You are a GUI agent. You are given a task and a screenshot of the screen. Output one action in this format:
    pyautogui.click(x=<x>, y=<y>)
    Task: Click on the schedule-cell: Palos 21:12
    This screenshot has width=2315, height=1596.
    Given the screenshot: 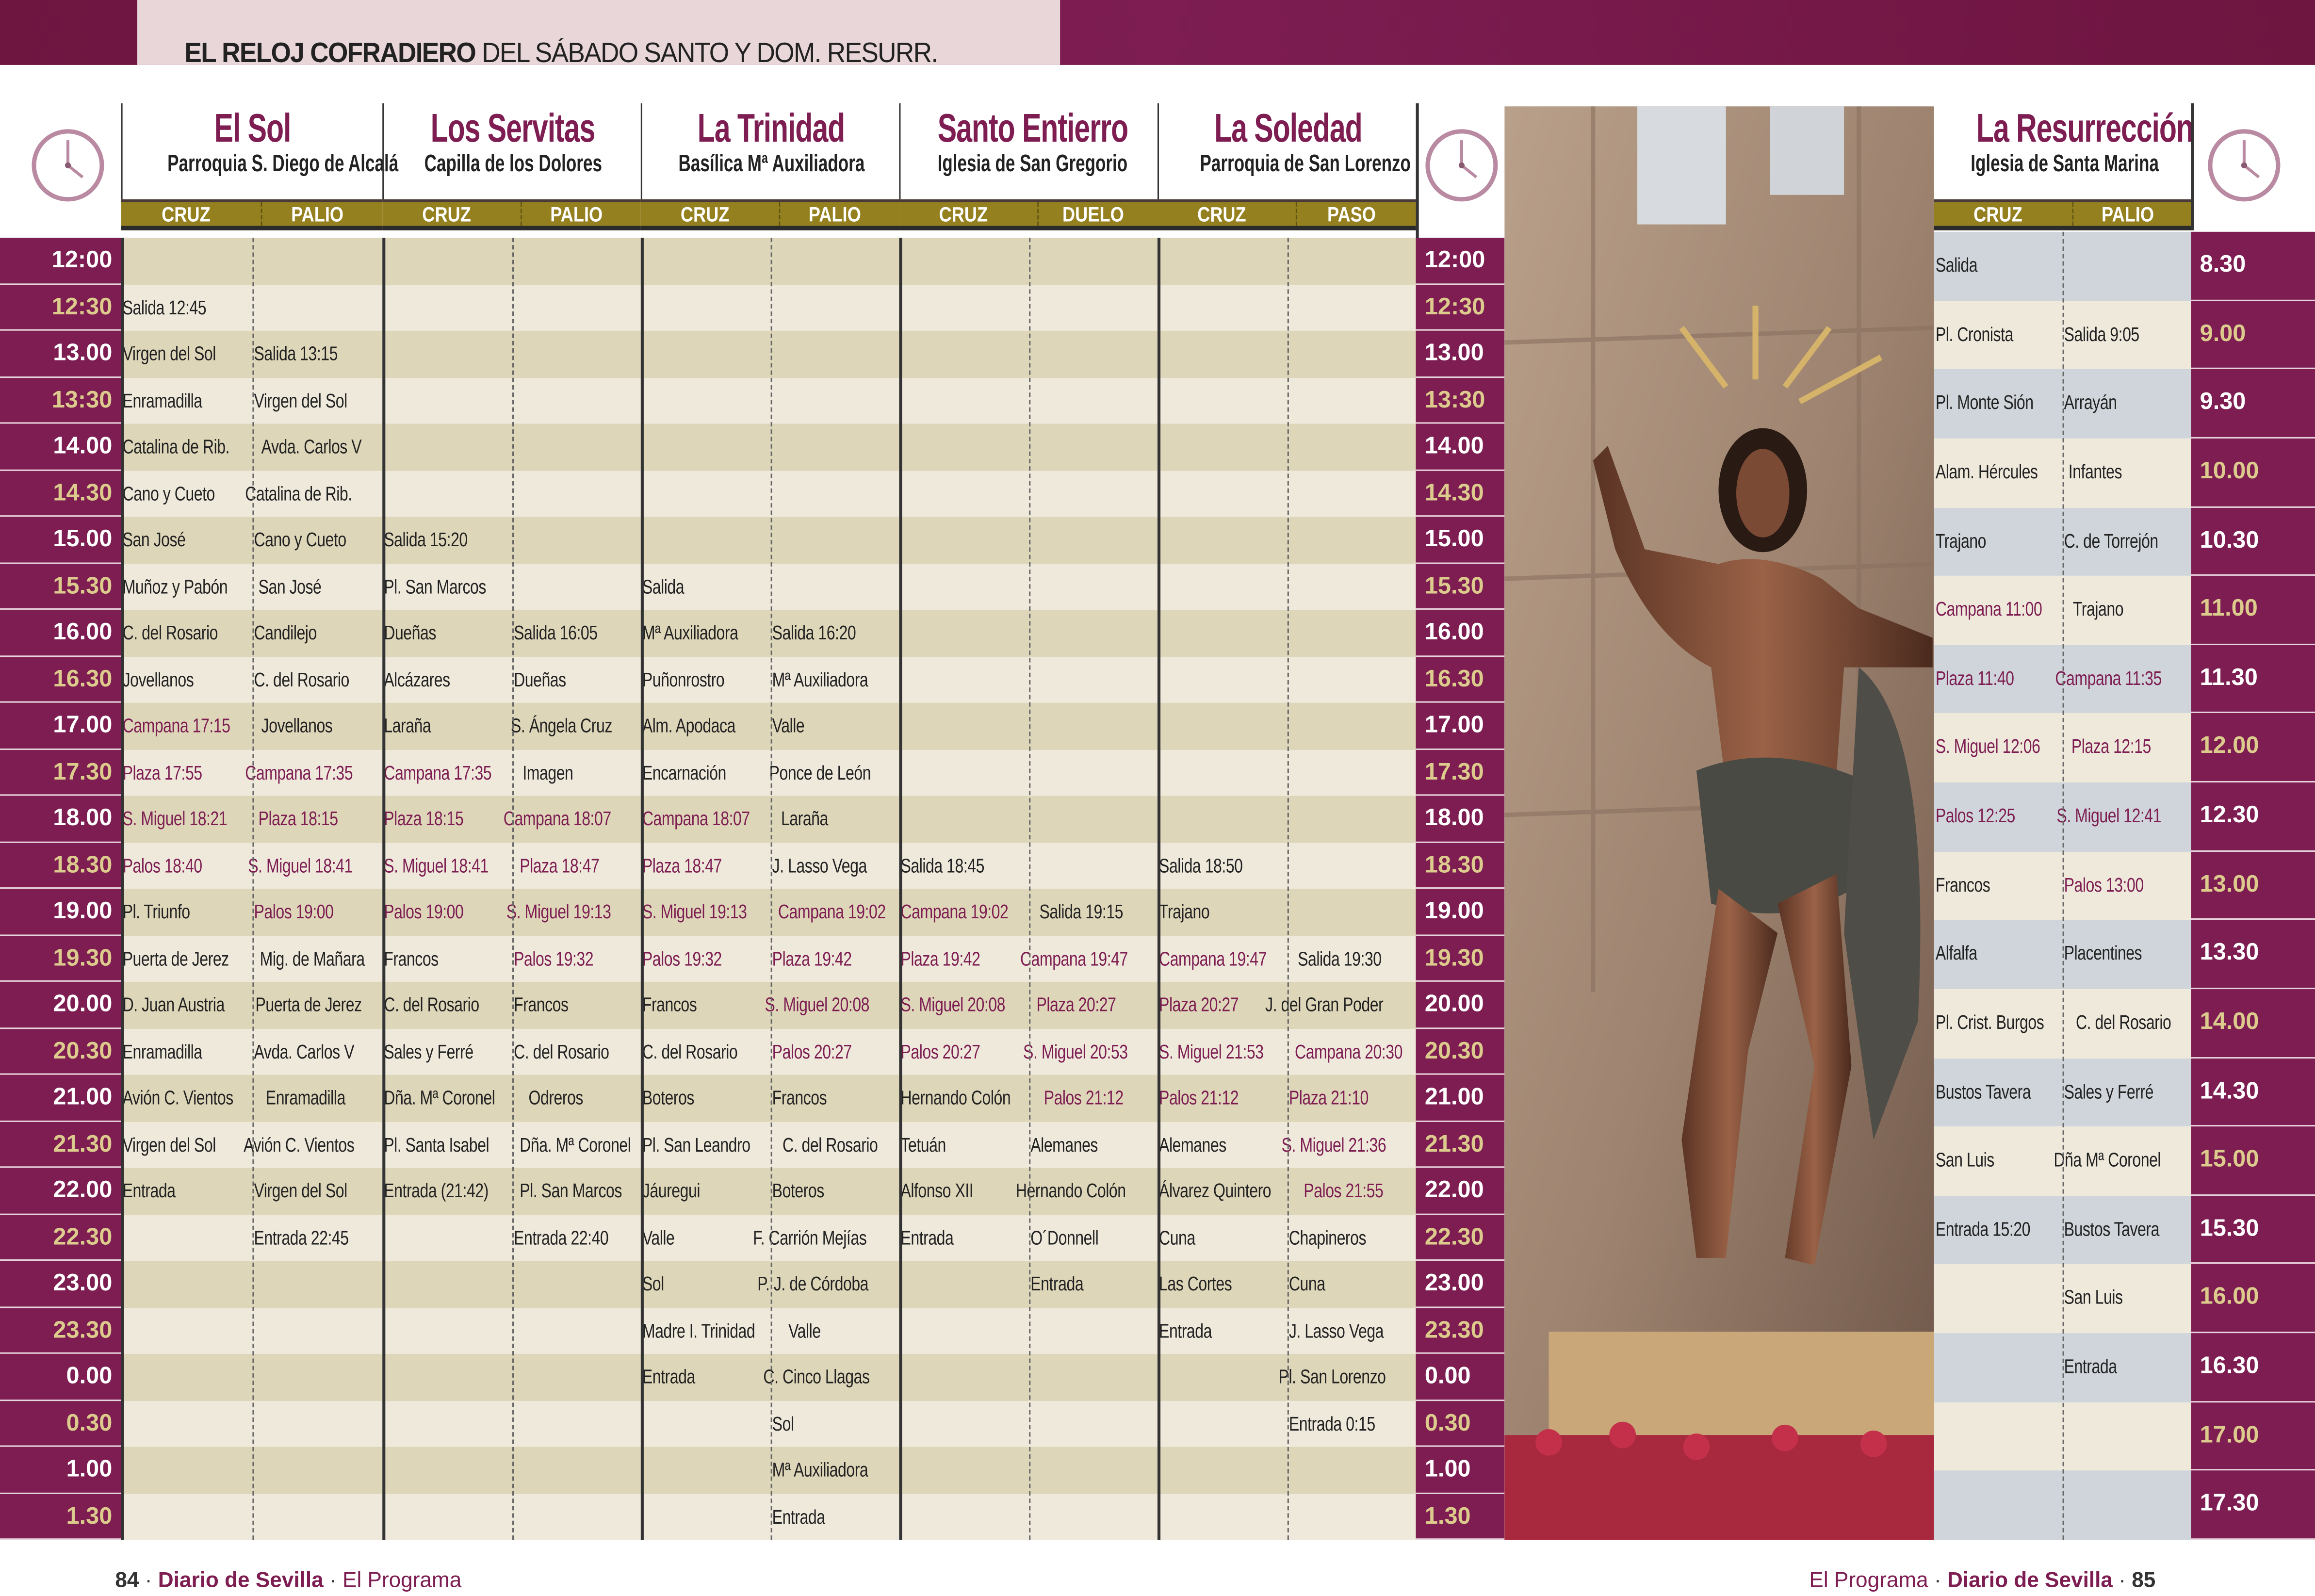 What is the action you would take?
    pyautogui.click(x=1222, y=1098)
    